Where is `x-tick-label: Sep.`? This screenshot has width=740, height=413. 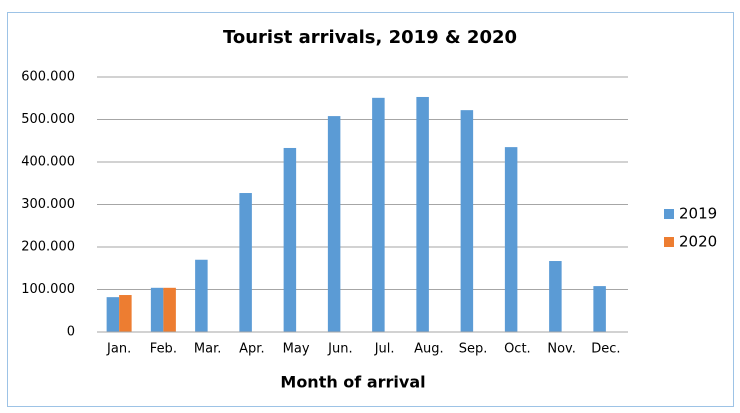 x-tick-label: Sep. is located at coordinates (473, 349).